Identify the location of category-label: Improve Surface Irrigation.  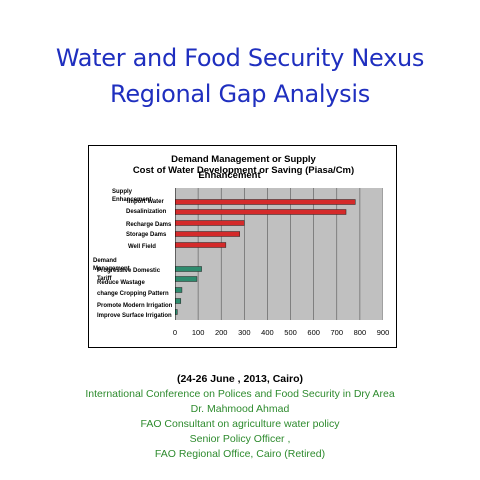
(134, 316).